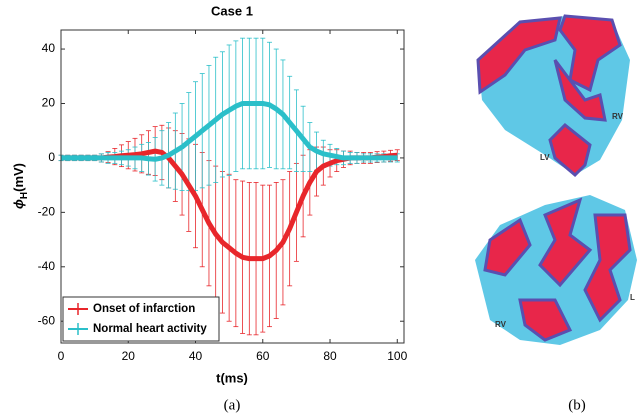  I want to click on y-tick-label: -60, so click(47, 320).